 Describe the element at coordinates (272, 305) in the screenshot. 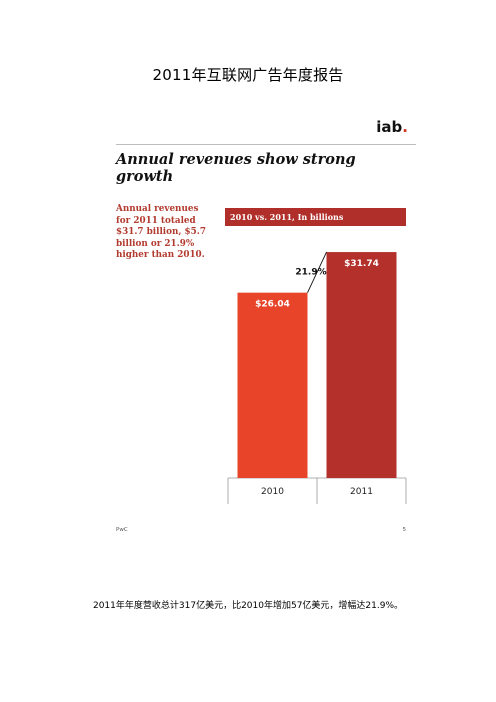

I see `bar-value-label: $26.04` at that location.